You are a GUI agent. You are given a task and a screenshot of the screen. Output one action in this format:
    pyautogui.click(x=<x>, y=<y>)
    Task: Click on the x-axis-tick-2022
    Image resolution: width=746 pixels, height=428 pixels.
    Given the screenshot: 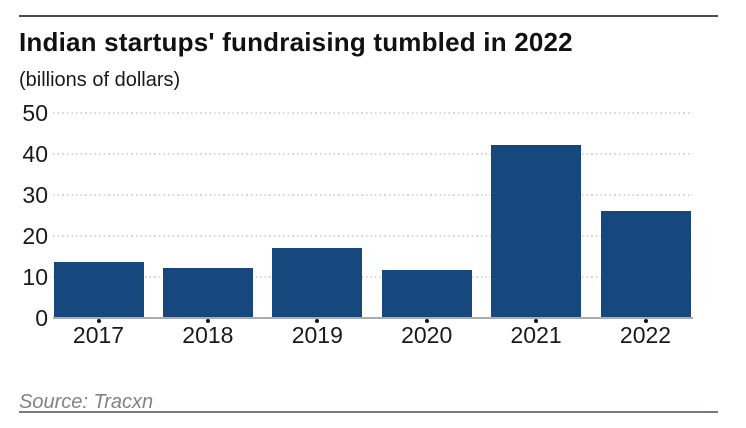 What is the action you would take?
    pyautogui.click(x=645, y=321)
    